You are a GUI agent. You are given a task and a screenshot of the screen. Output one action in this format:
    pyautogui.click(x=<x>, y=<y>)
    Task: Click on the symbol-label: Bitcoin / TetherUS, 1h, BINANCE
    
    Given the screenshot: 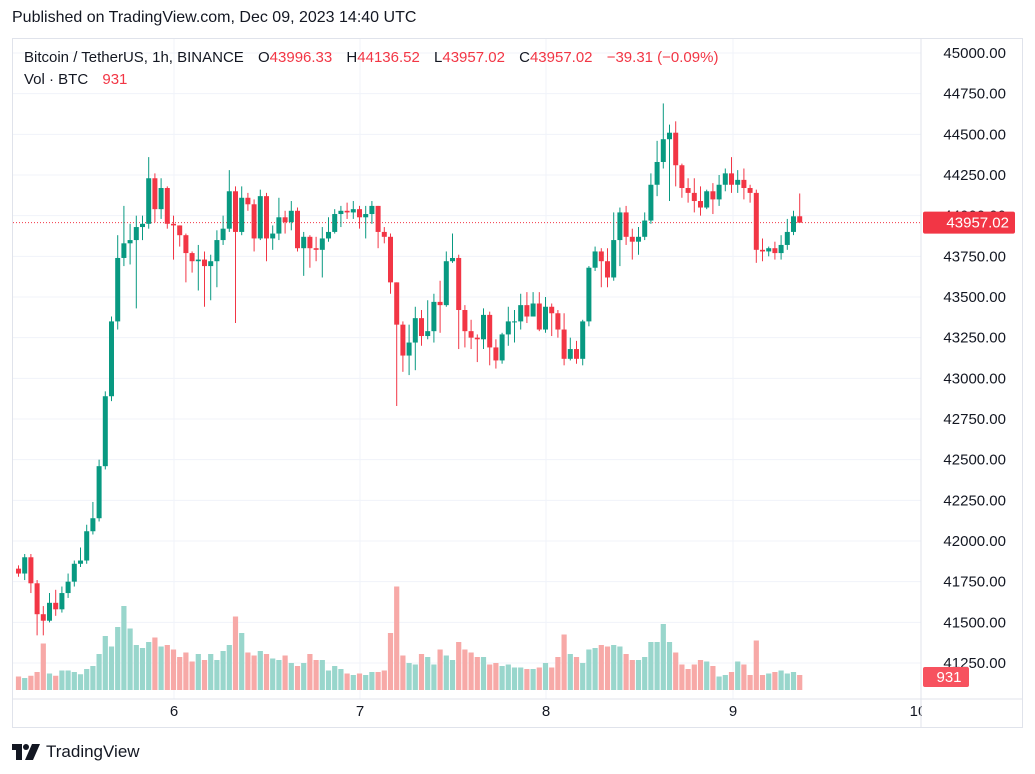 What is the action you would take?
    pyautogui.click(x=134, y=57)
    